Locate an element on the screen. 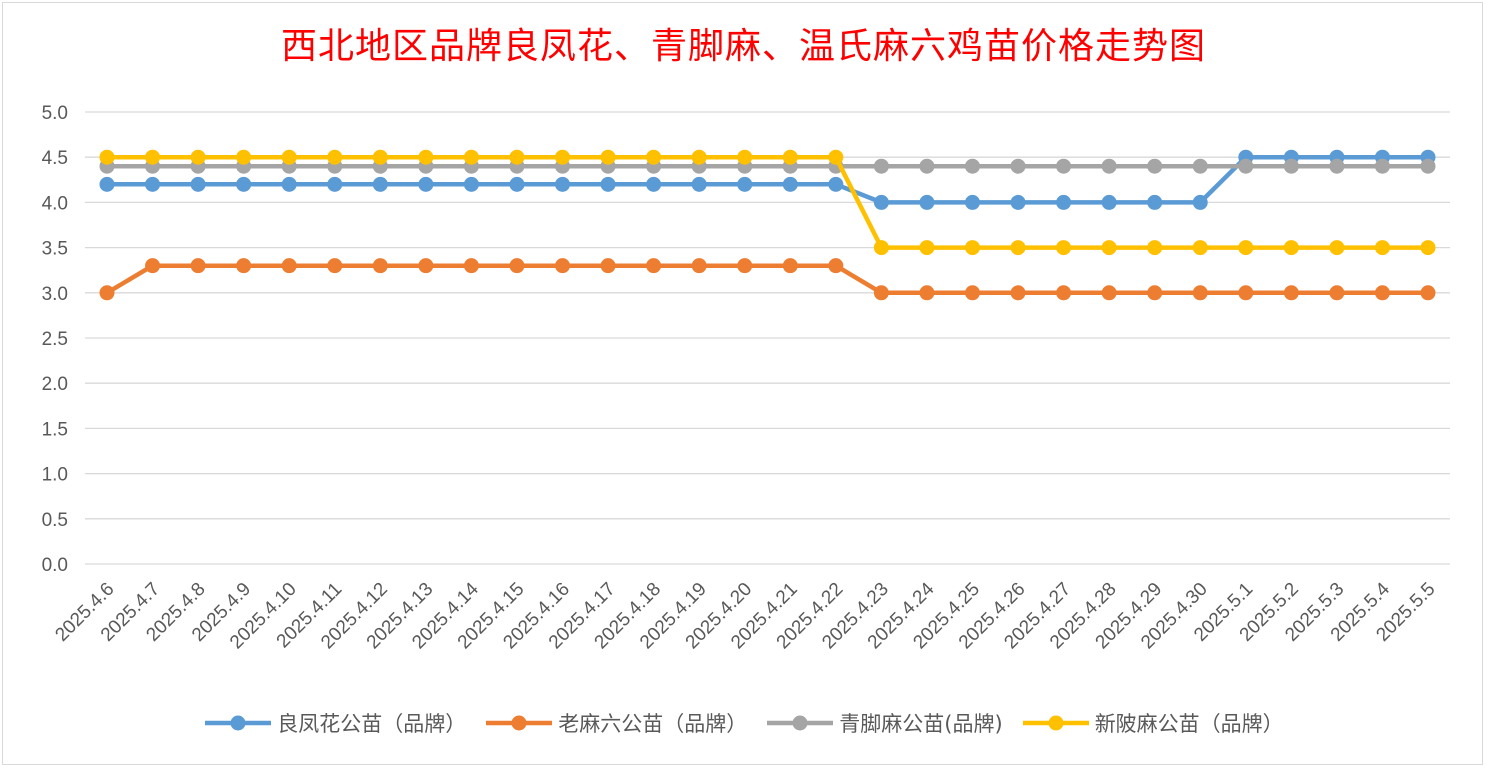  y-axis: 0.0 0.5 1.0 1.5 2.0 2.5 3.0 3.5 4.0 4.5 5.0 is located at coordinates (55, 339).